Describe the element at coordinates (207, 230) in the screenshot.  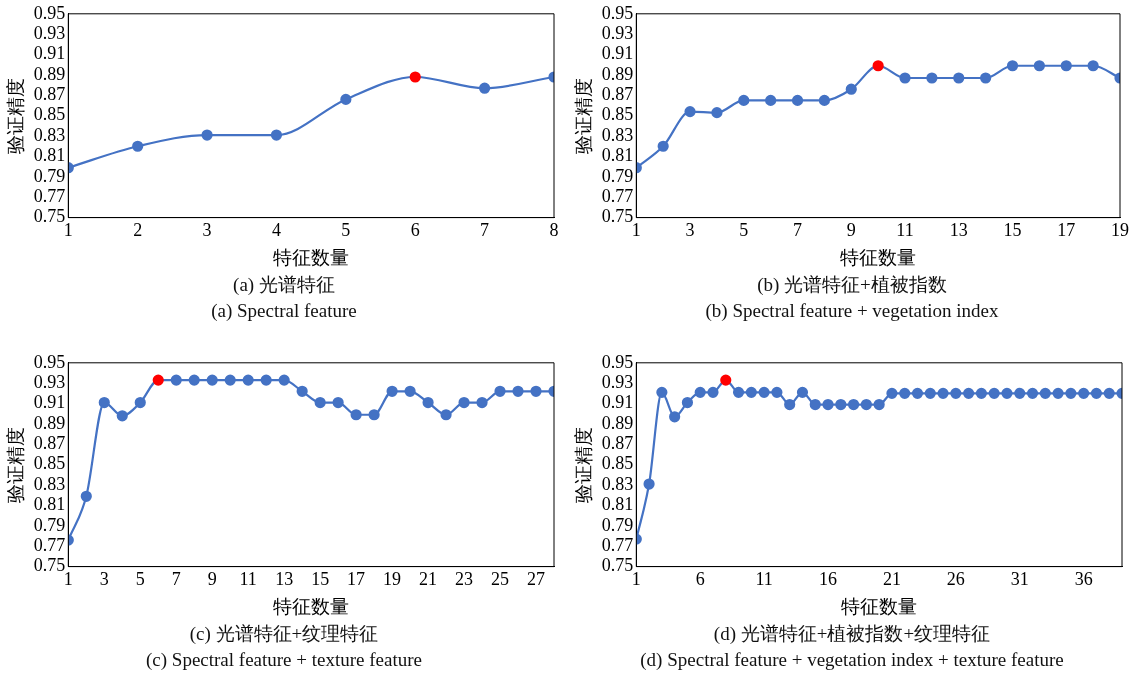
I see `x-tick-label: 3` at that location.